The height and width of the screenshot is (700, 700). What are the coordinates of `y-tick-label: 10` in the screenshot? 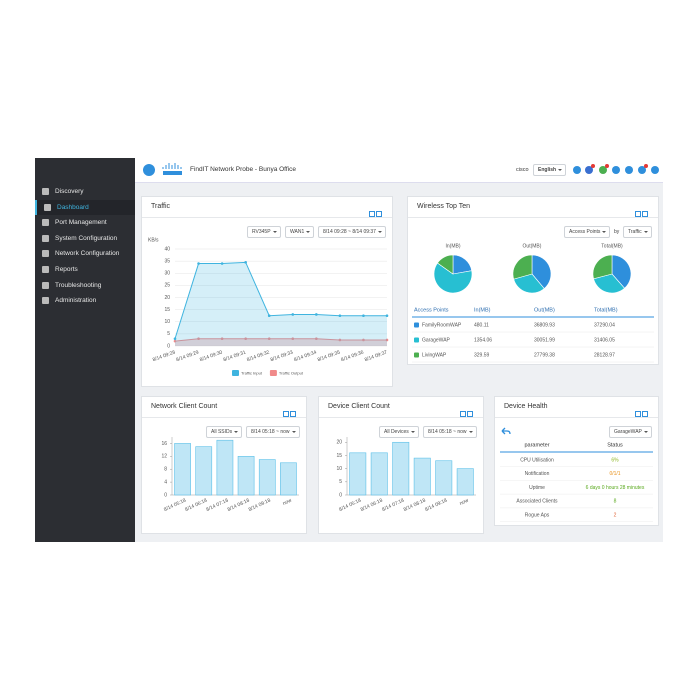 It's located at (167, 322).